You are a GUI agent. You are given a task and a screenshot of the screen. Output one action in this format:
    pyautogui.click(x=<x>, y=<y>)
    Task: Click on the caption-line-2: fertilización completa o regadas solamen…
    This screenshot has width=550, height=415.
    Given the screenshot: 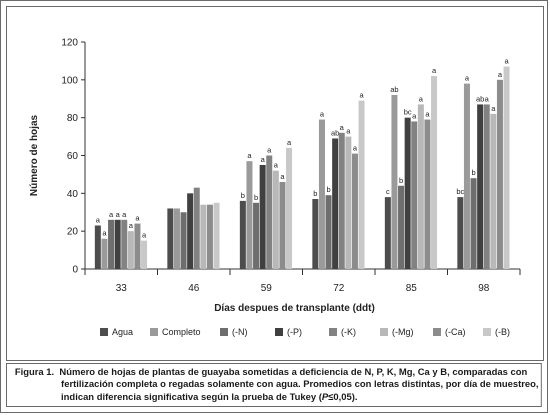 What is the action you would take?
    pyautogui.click(x=300, y=385)
    